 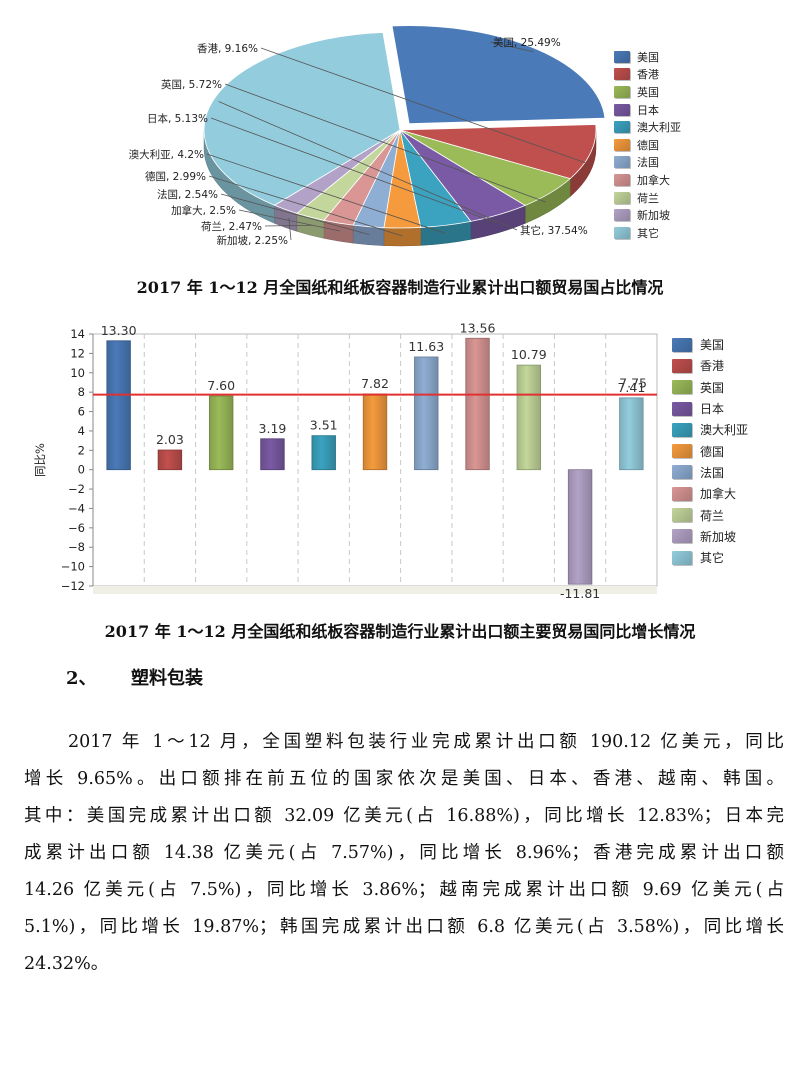 I want to click on y-tick-label: 12, so click(x=77, y=353).